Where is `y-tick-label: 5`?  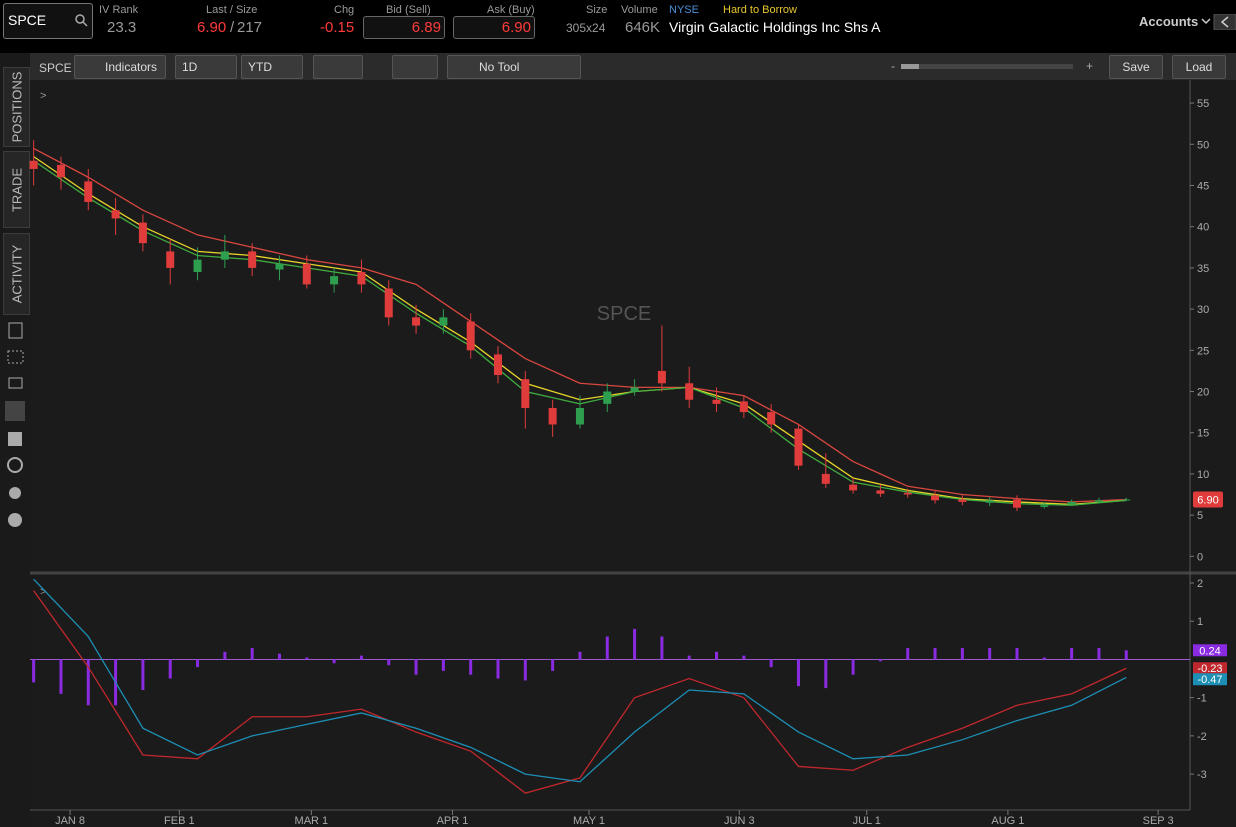 y-tick-label: 5 is located at coordinates (1200, 516).